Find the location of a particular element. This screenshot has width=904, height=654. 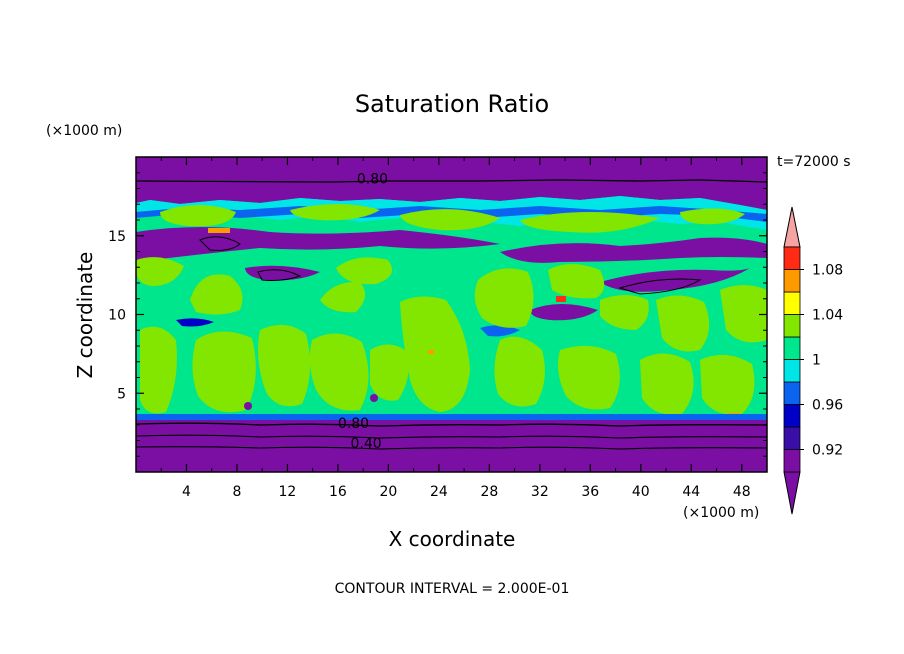

y-tick-label: 10 is located at coordinates (117, 316).